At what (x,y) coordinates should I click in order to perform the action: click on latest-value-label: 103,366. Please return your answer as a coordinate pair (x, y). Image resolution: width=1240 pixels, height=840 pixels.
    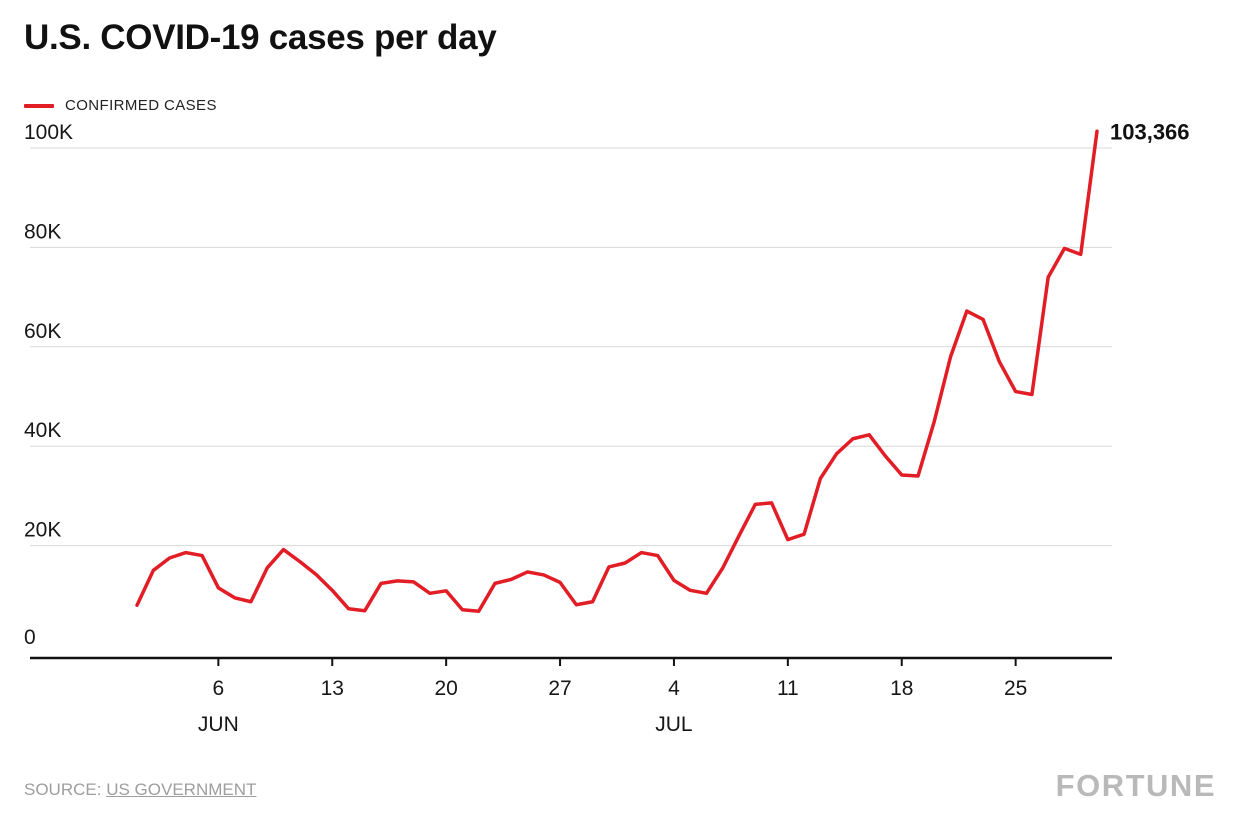
    Looking at the image, I should click on (1150, 131).